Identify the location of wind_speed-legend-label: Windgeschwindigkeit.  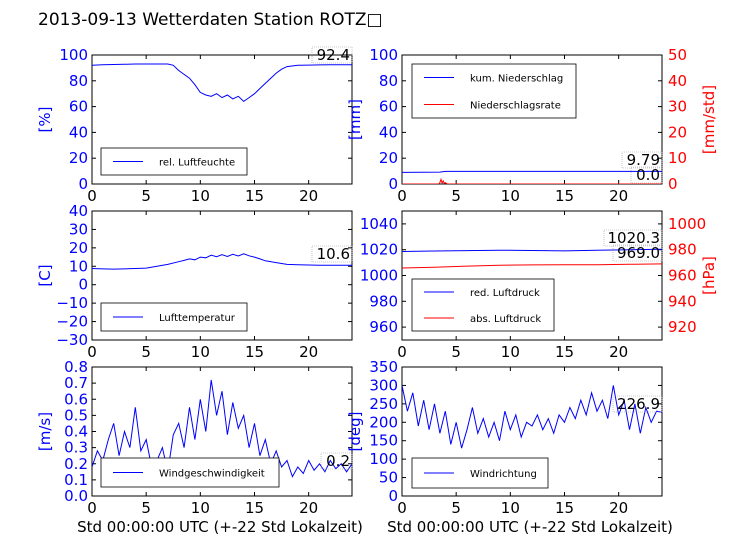
(212, 474).